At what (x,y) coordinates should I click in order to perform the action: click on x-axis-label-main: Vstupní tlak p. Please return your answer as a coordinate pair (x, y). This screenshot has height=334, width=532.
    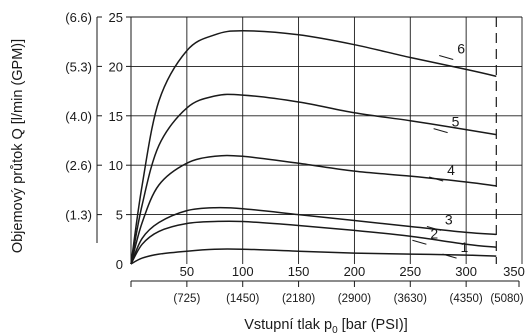
    Looking at the image, I should click on (288, 325).